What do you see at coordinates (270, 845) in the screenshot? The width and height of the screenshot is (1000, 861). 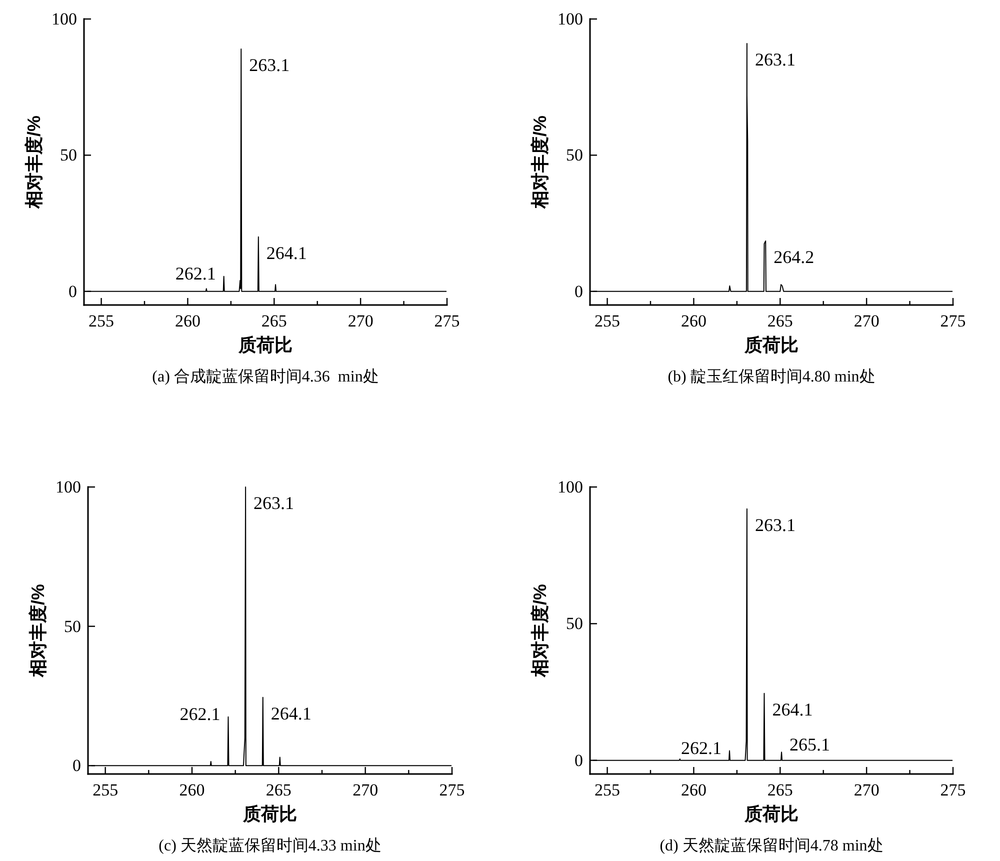 I see `text: (c) 天然靛蓝保留时间4.33 min处` at bounding box center [270, 845].